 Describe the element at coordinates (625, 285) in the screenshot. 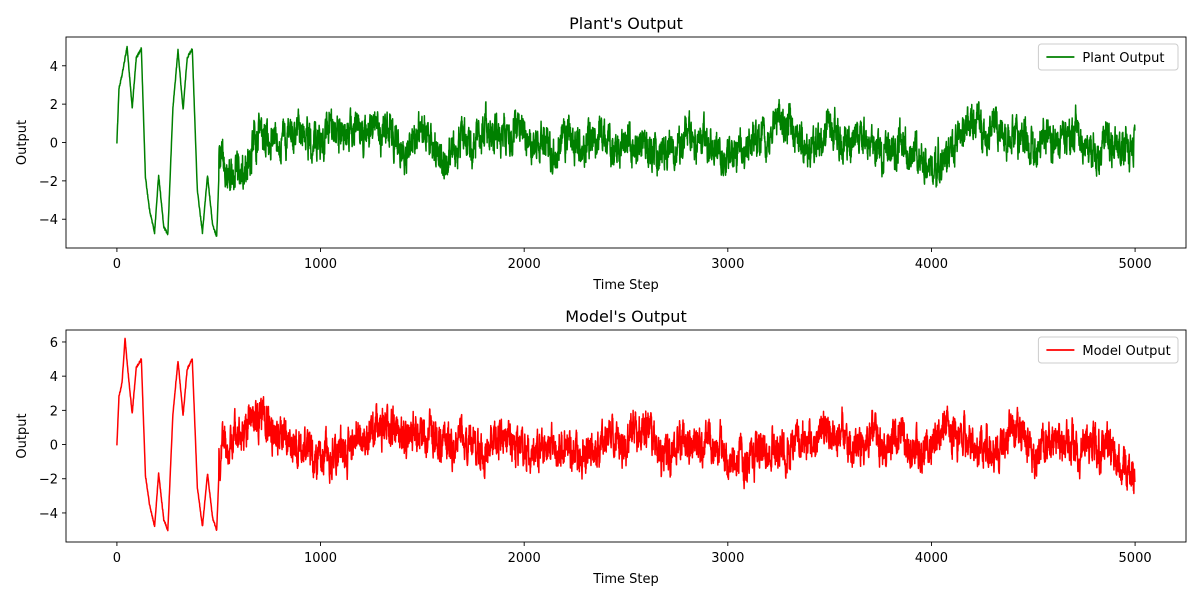

I see `plant-x-axis-label: Time Step` at that location.